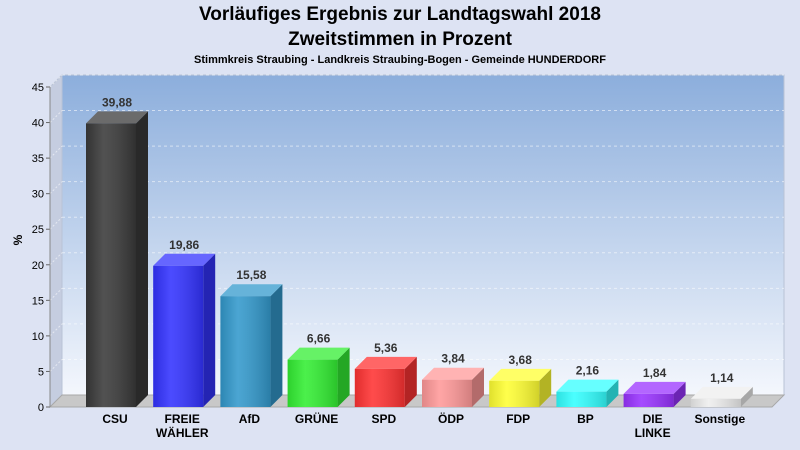 The width and height of the screenshot is (800, 450). What do you see at coordinates (251, 275) in the screenshot?
I see `data-label: 15,58` at bounding box center [251, 275].